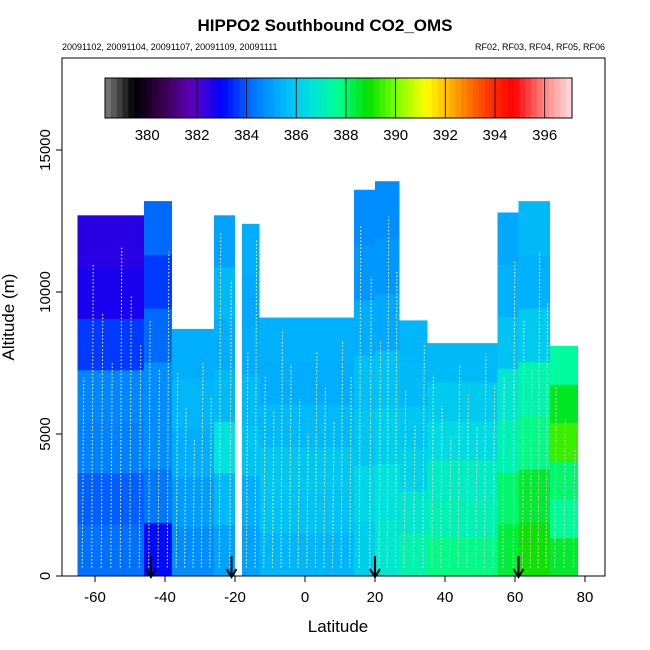  Describe the element at coordinates (445, 135) in the screenshot. I see `colorbar-tick-label: 392` at that location.